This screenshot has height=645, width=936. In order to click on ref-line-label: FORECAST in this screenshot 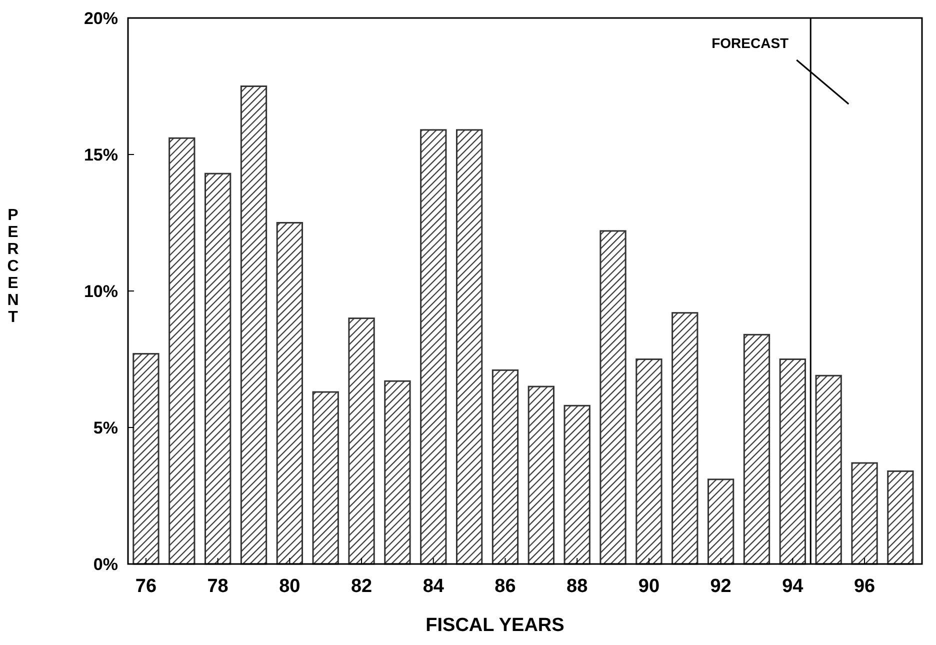, I will do `click(751, 43)`.